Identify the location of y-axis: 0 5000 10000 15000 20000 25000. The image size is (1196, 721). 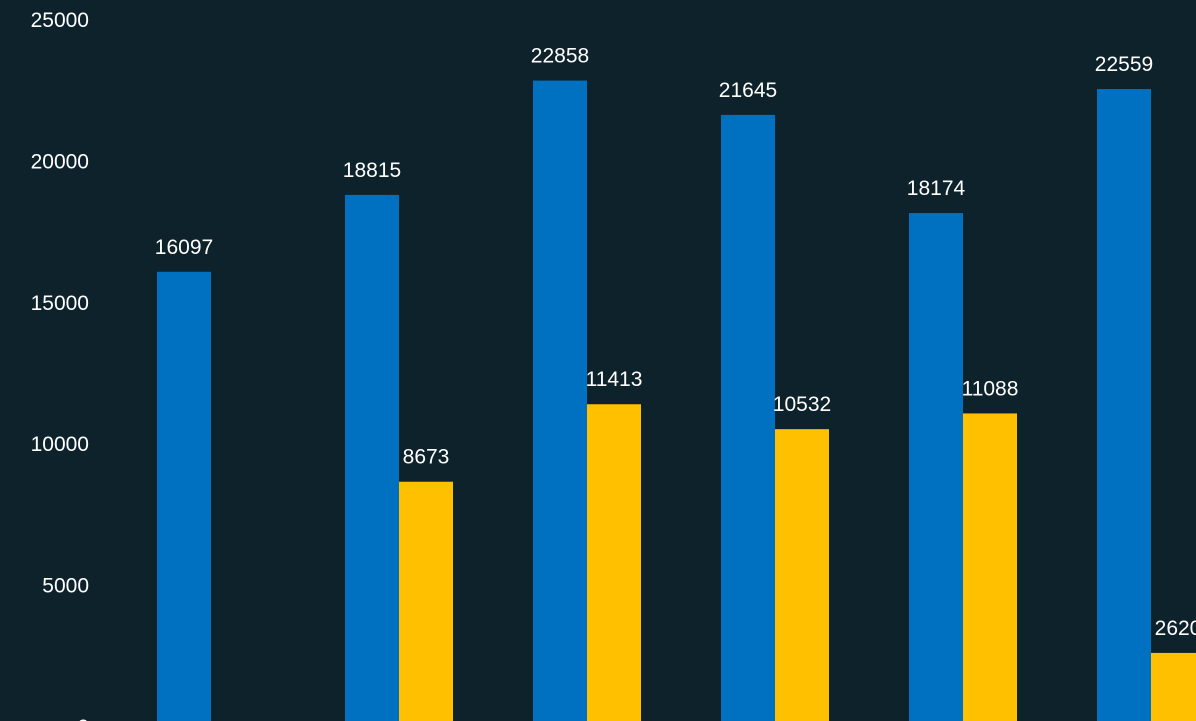
(60, 365).